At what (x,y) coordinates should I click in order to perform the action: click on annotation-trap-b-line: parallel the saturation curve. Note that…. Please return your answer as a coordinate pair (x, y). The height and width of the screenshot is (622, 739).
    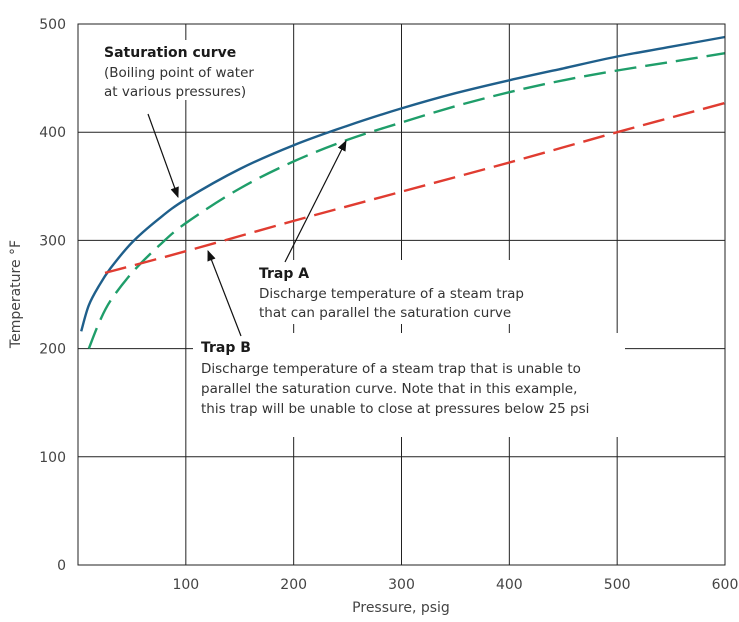
    Looking at the image, I should click on (389, 389).